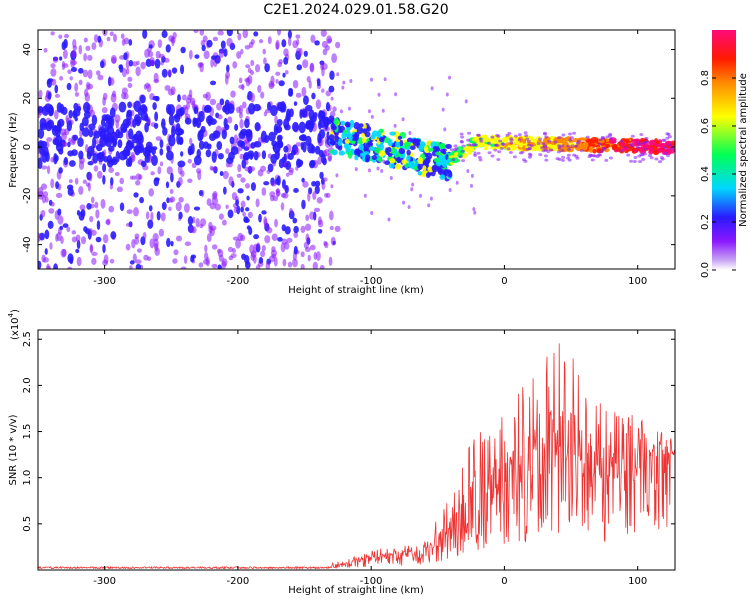 The image size is (750, 600). Describe the element at coordinates (27, 98) in the screenshot. I see `y-tick-label: 20` at that location.